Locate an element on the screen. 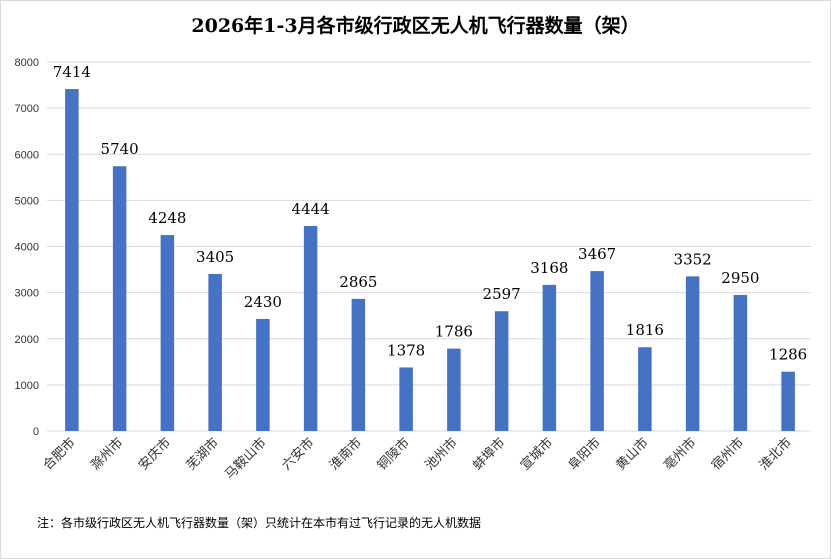 The image size is (831, 559). chart-title: 2026年1-3月各市级行政区无人机飞行器数量（架） is located at coordinates (415, 26).